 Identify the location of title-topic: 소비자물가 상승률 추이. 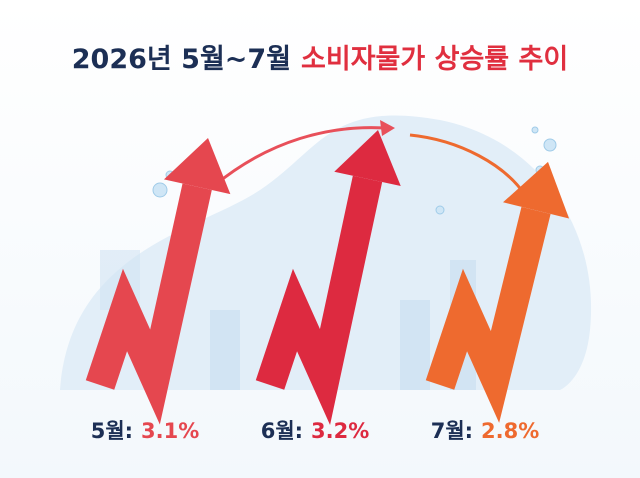
(434, 59).